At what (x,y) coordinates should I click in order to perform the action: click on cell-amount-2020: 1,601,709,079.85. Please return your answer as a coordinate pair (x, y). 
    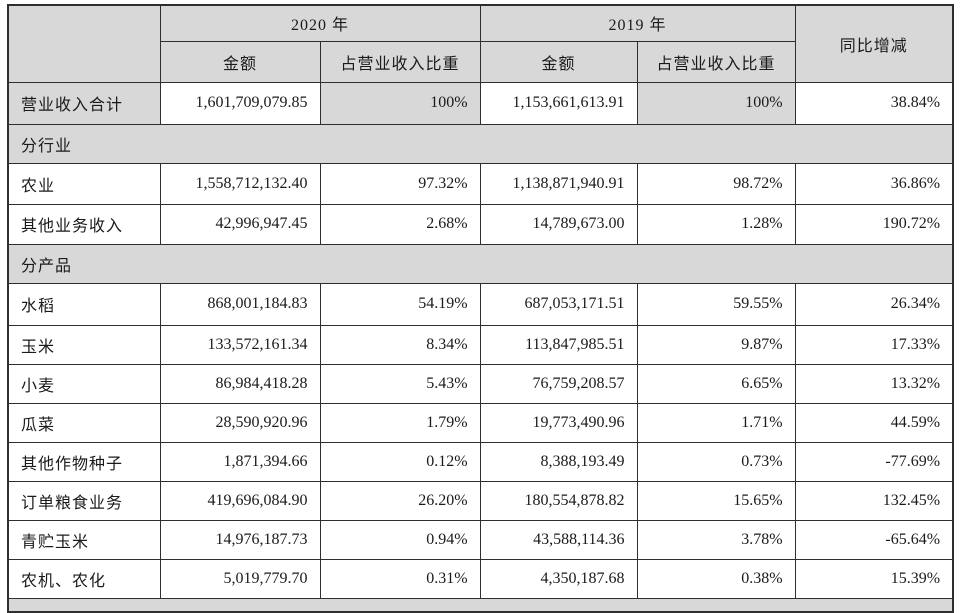
    Looking at the image, I should click on (240, 103).